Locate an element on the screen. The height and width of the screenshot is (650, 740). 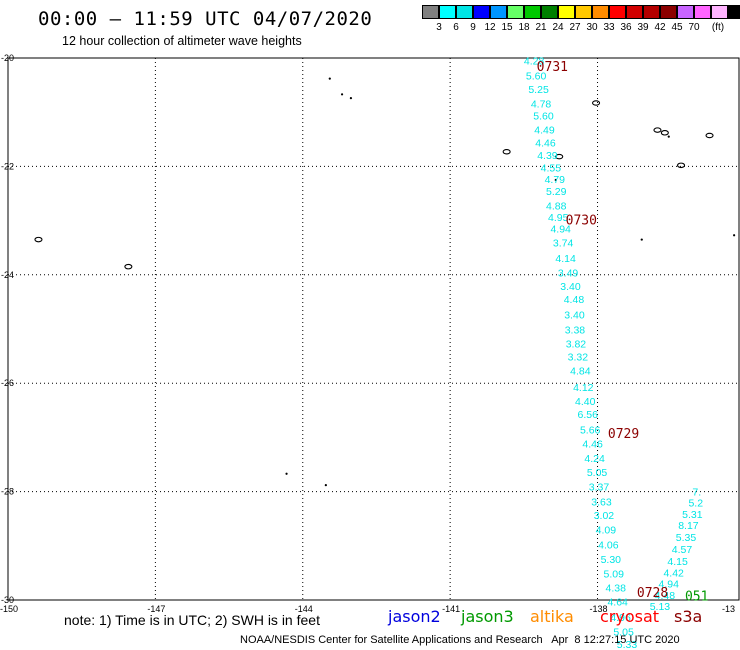
swh-value-label: 4.06 is located at coordinates (608, 546).